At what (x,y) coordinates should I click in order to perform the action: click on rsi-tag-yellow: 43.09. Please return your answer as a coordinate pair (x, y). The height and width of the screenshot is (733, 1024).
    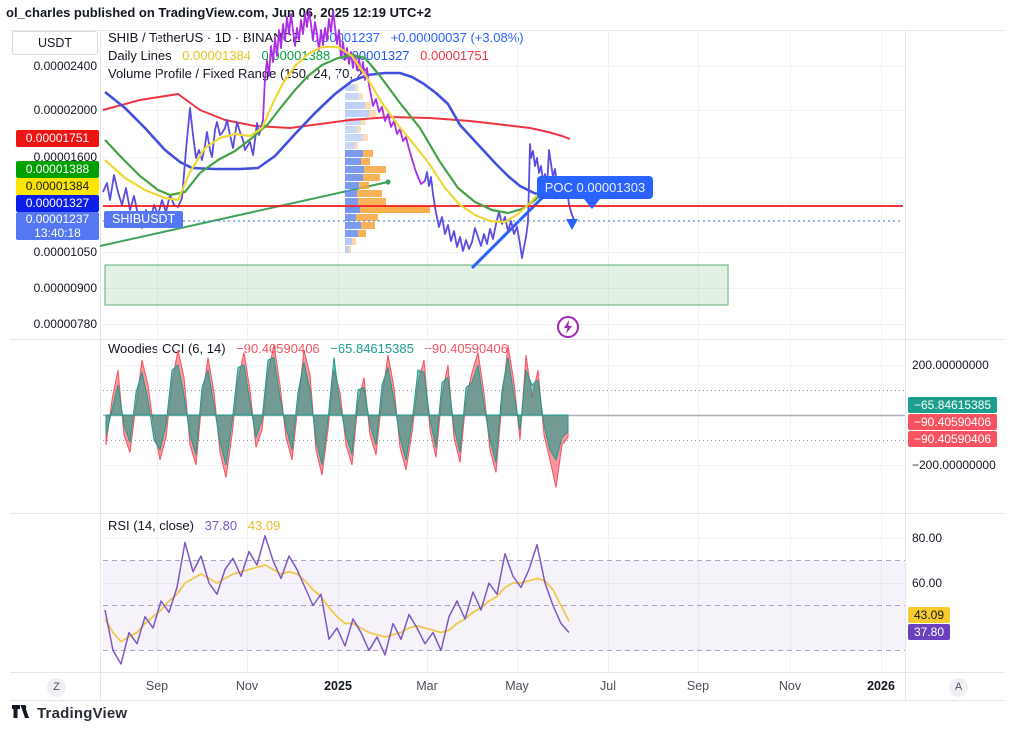
    Looking at the image, I should click on (929, 615).